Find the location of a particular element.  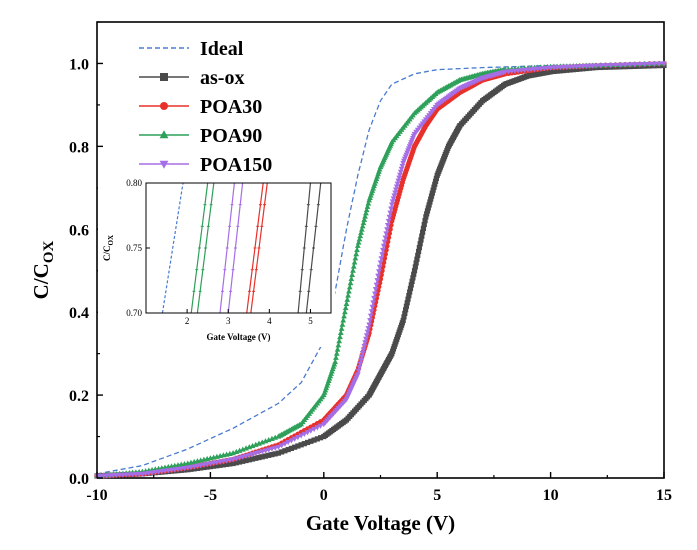

legend-label: Ideal is located at coordinates (222, 49).